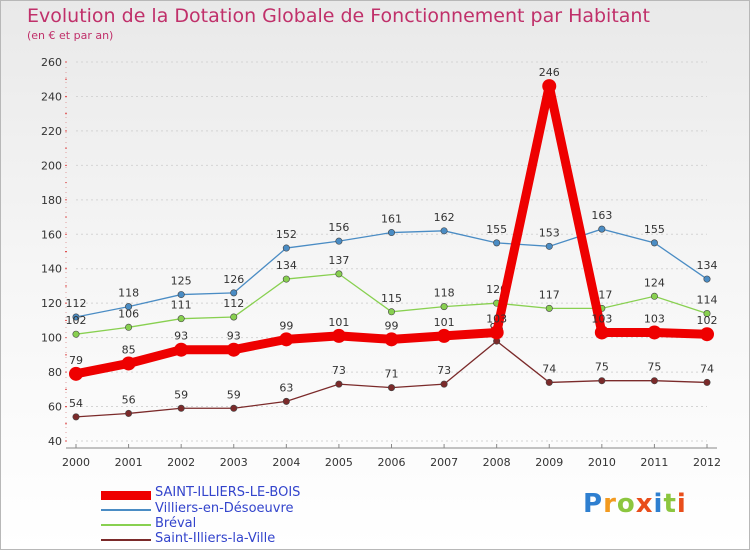 This screenshot has width=750, height=550. I want to click on y-tick-label: 100, so click(51, 338).